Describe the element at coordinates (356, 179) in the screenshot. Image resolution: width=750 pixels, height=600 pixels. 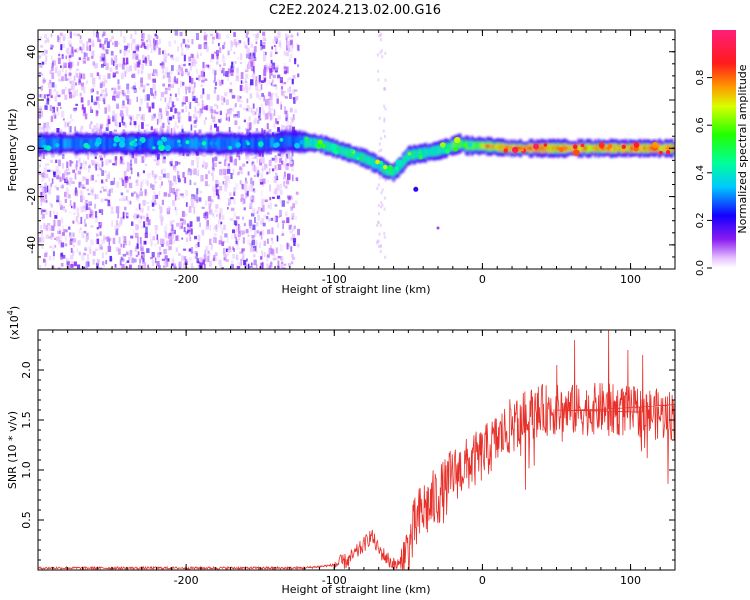
I see `spectrogram-ridge` at that location.